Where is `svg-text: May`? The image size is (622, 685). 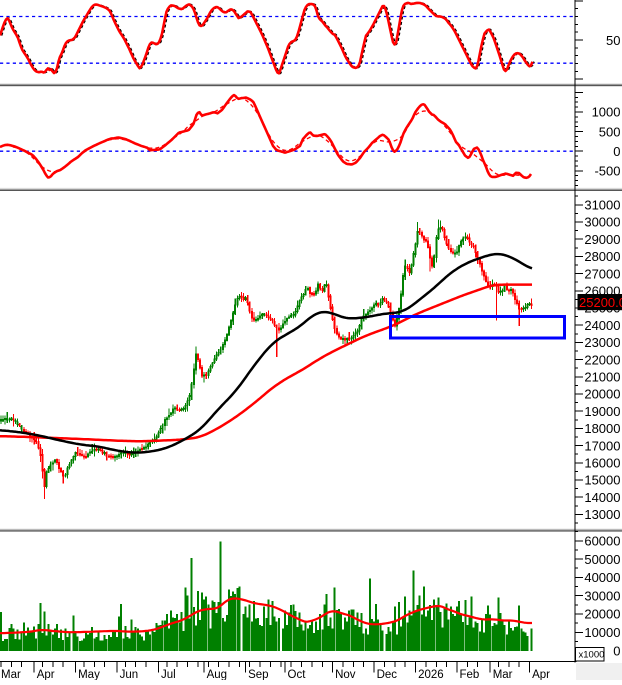 svg-text: May is located at coordinates (89, 674).